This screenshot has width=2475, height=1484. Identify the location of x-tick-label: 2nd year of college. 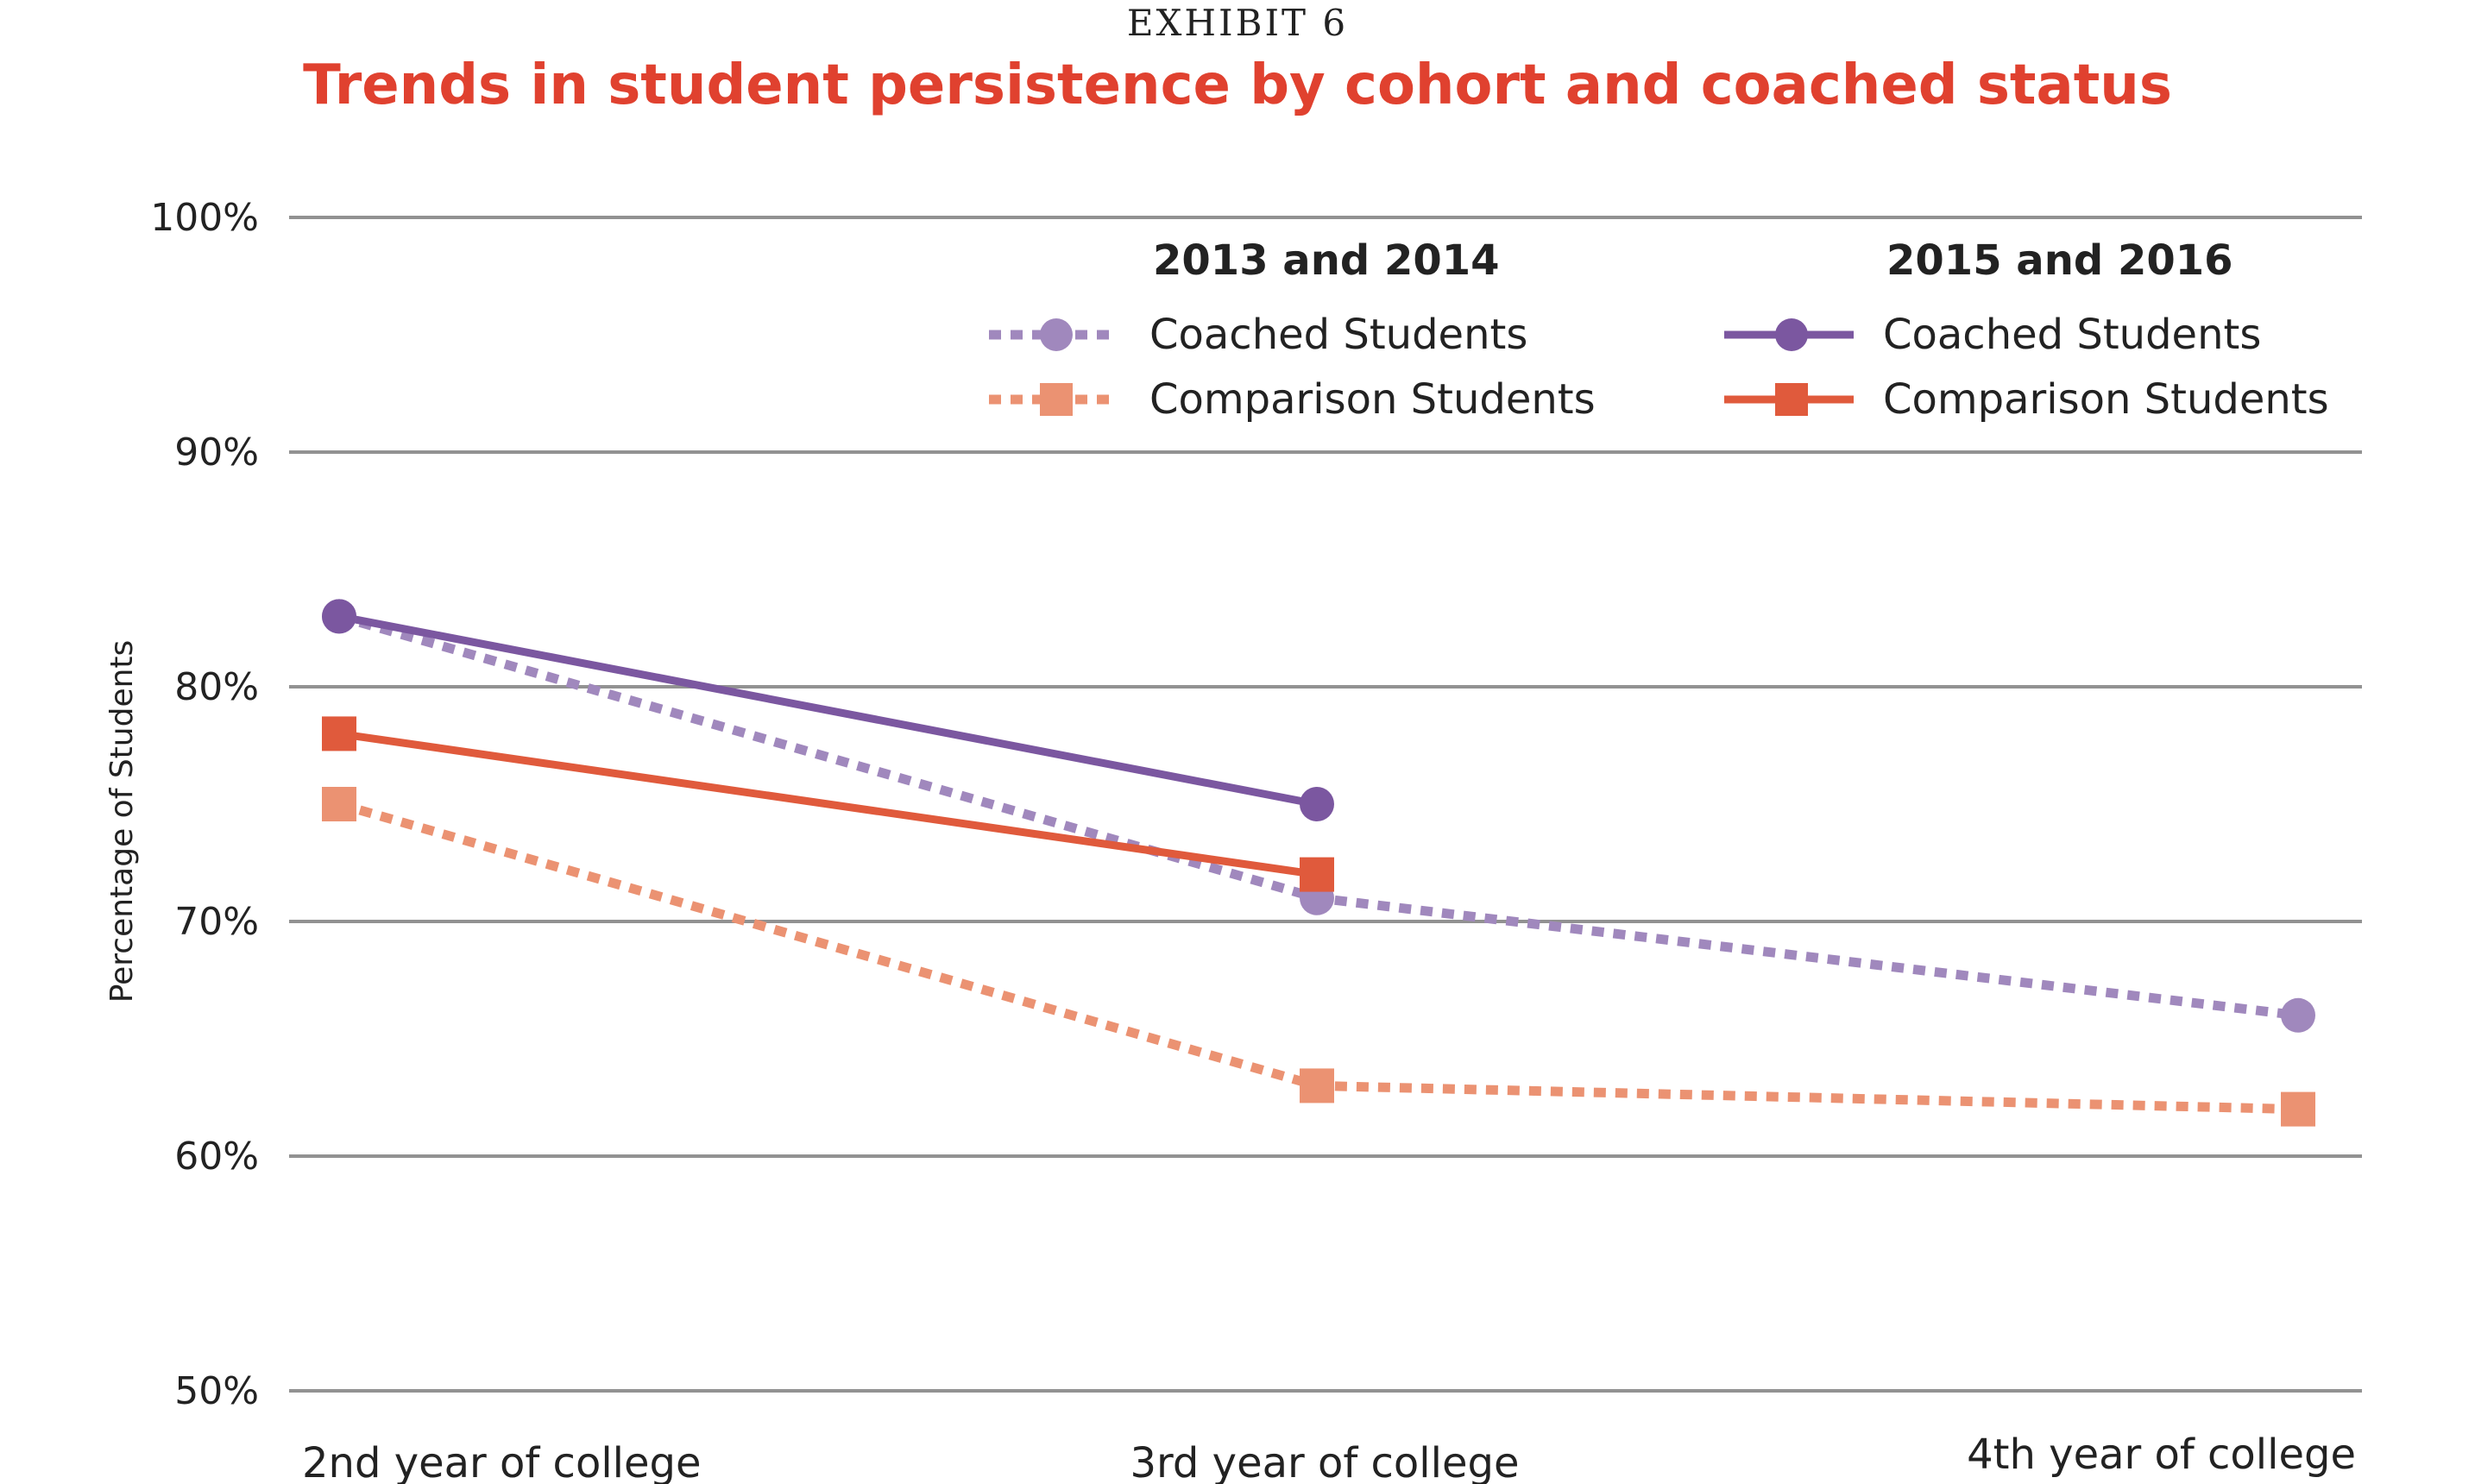
(502, 1461).